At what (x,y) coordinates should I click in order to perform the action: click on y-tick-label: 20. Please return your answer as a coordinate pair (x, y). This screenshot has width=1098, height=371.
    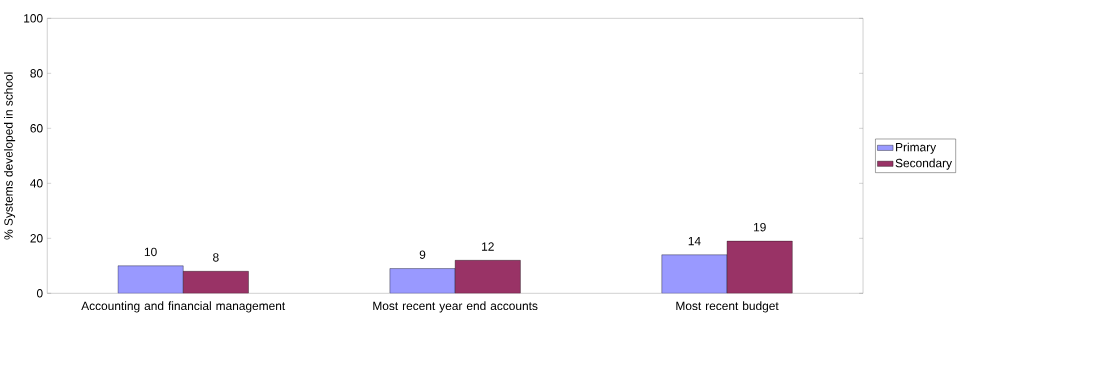
    Looking at the image, I should click on (36, 238).